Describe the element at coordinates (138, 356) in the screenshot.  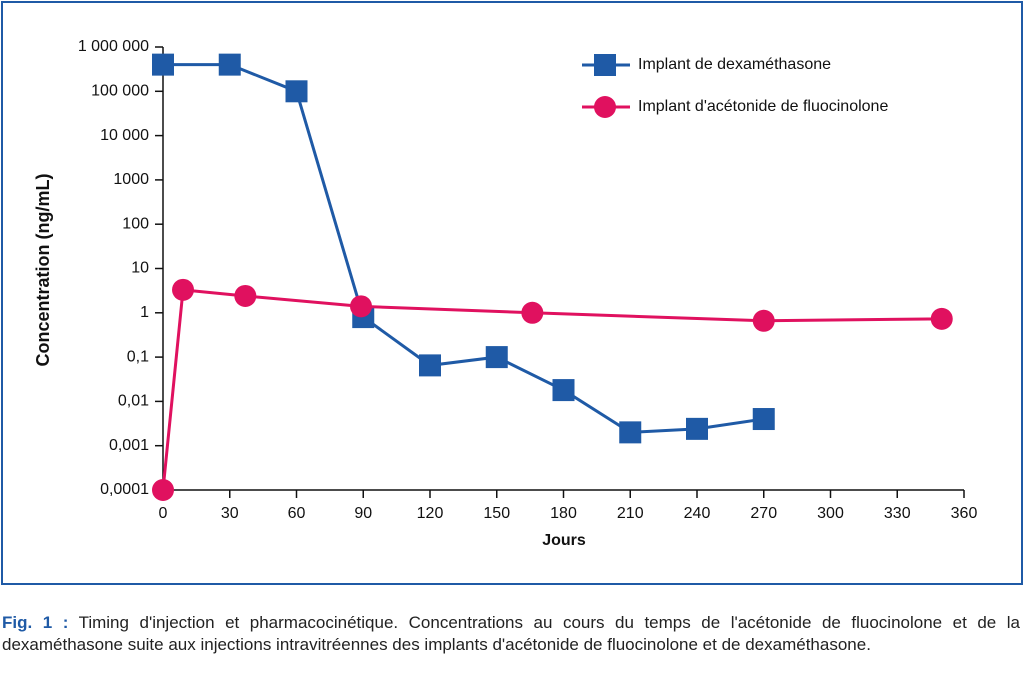
I see `y-tick-label: 0,1` at that location.